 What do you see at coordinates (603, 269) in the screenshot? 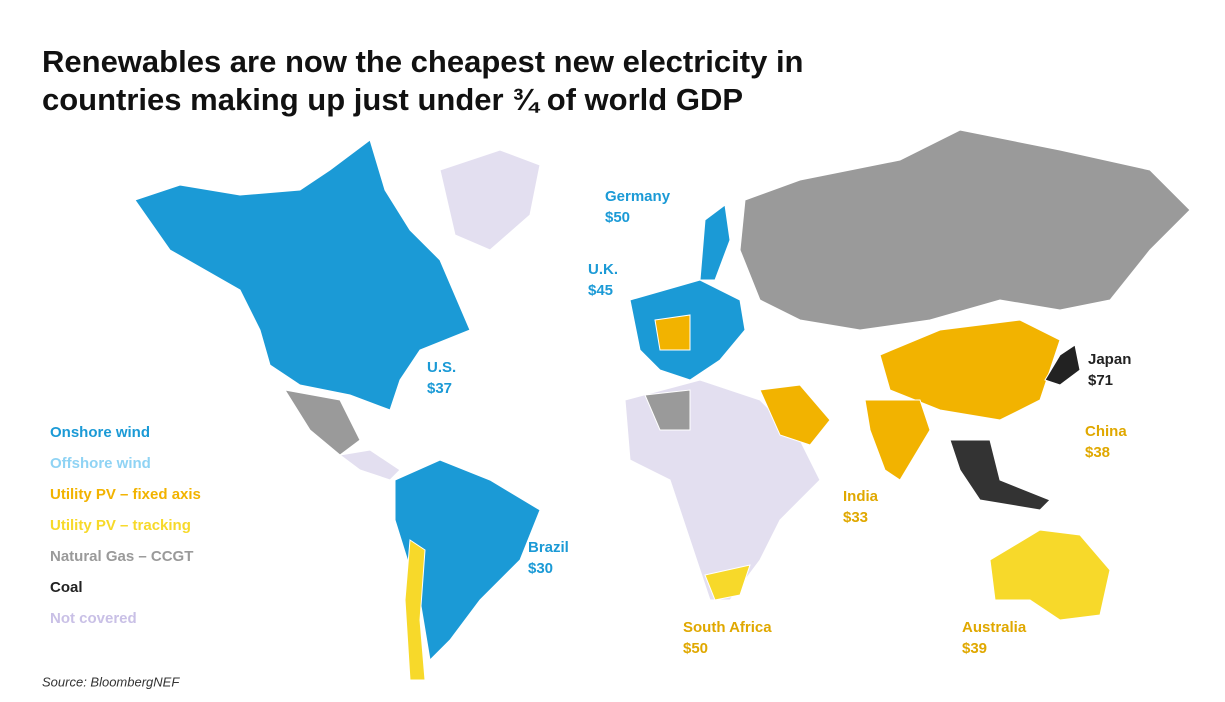
I see `country-name: U.K.` at bounding box center [603, 269].